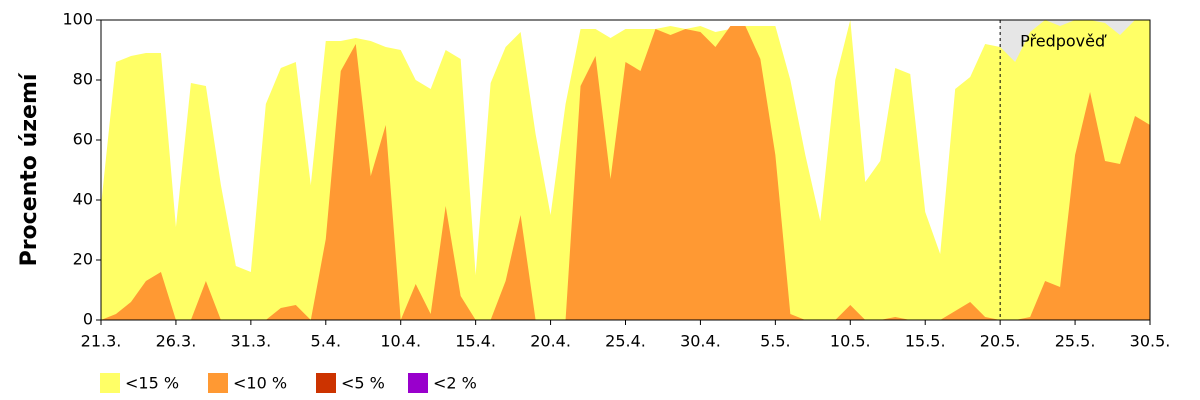 This screenshot has width=1200, height=400. What do you see at coordinates (775, 341) in the screenshot?
I see `x-tick-label: 5.5.` at bounding box center [775, 341].